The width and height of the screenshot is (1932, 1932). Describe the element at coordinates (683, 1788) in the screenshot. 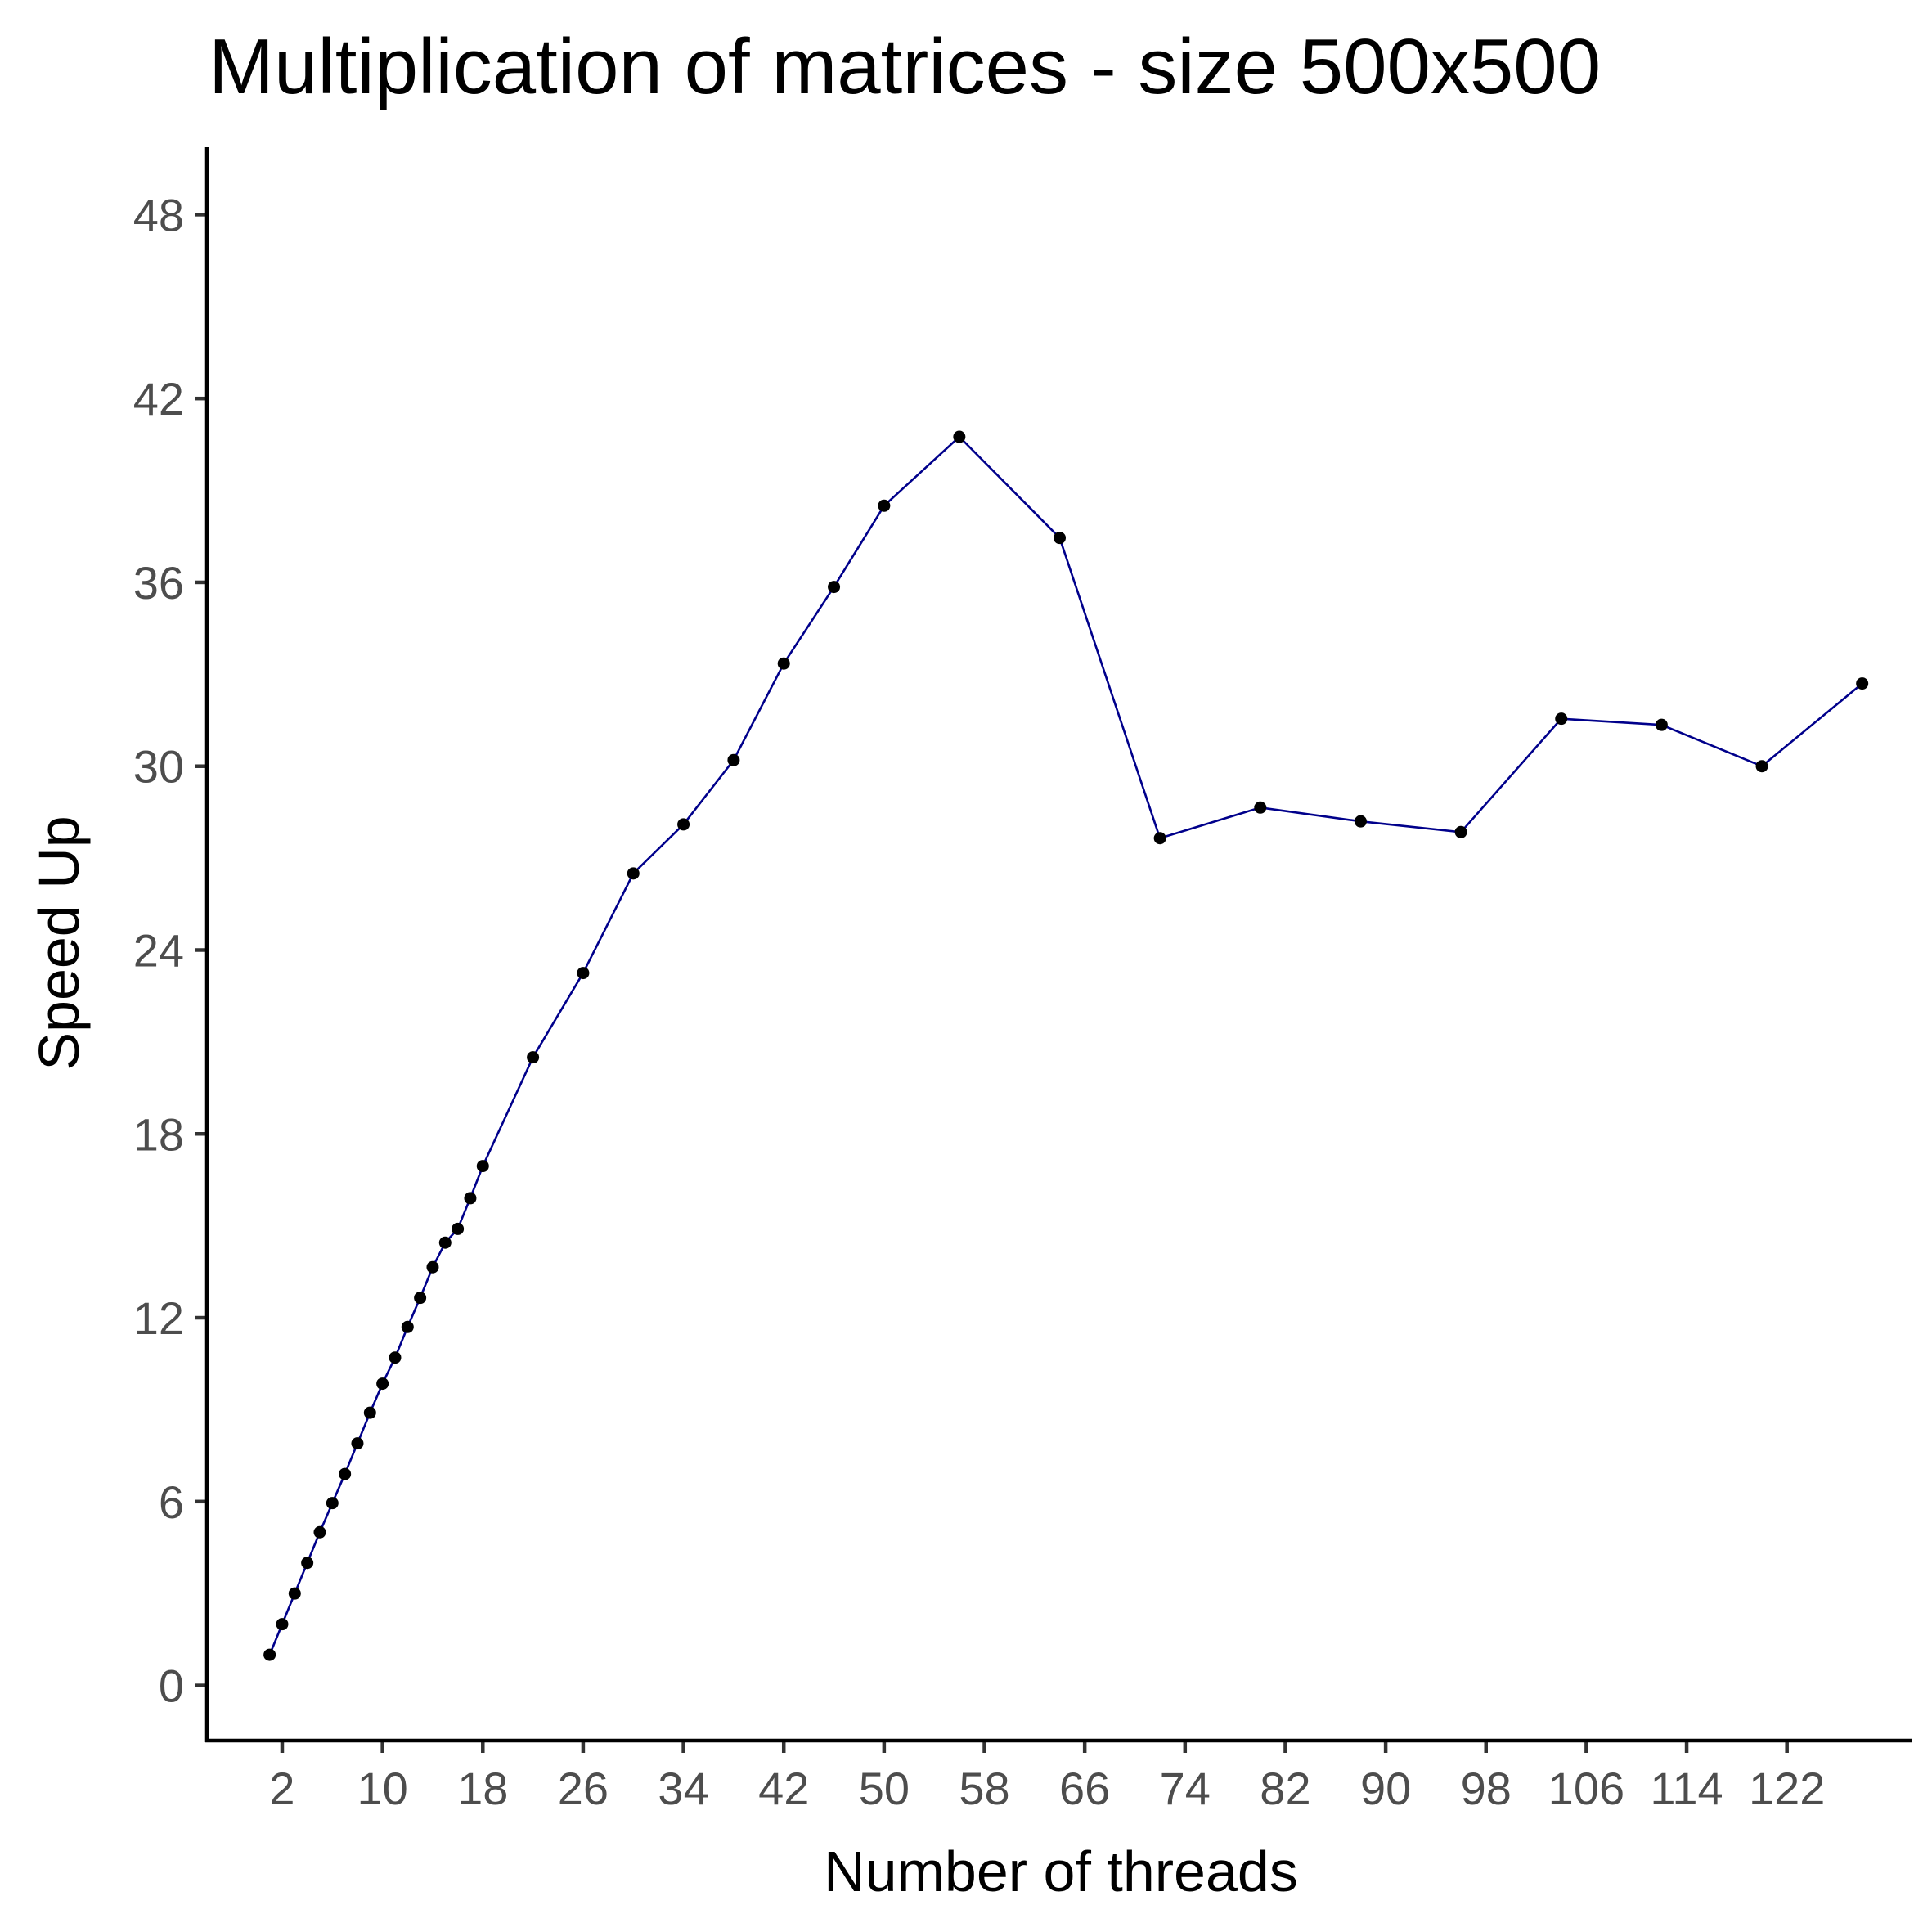

I see `x-tick-label: 34` at that location.